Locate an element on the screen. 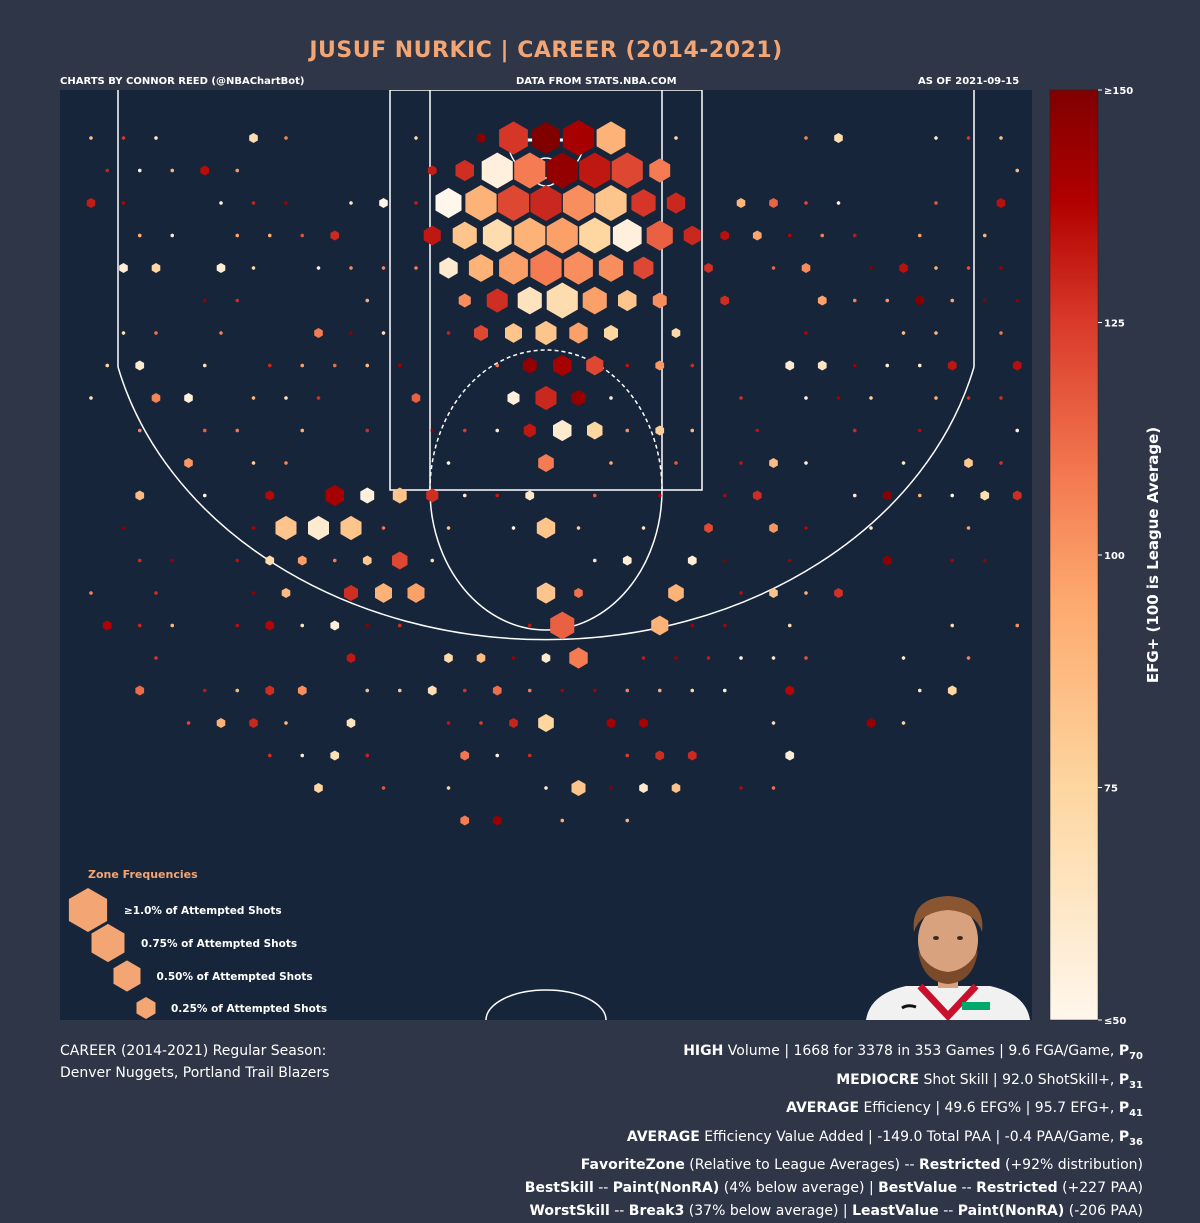 This screenshot has width=1200, height=1223. colorbar-tick-label: 100 is located at coordinates (1114, 556).